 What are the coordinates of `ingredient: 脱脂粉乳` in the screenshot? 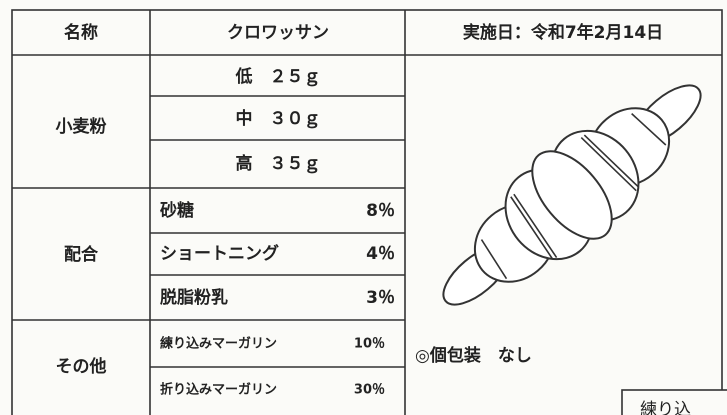 It's located at (194, 297).